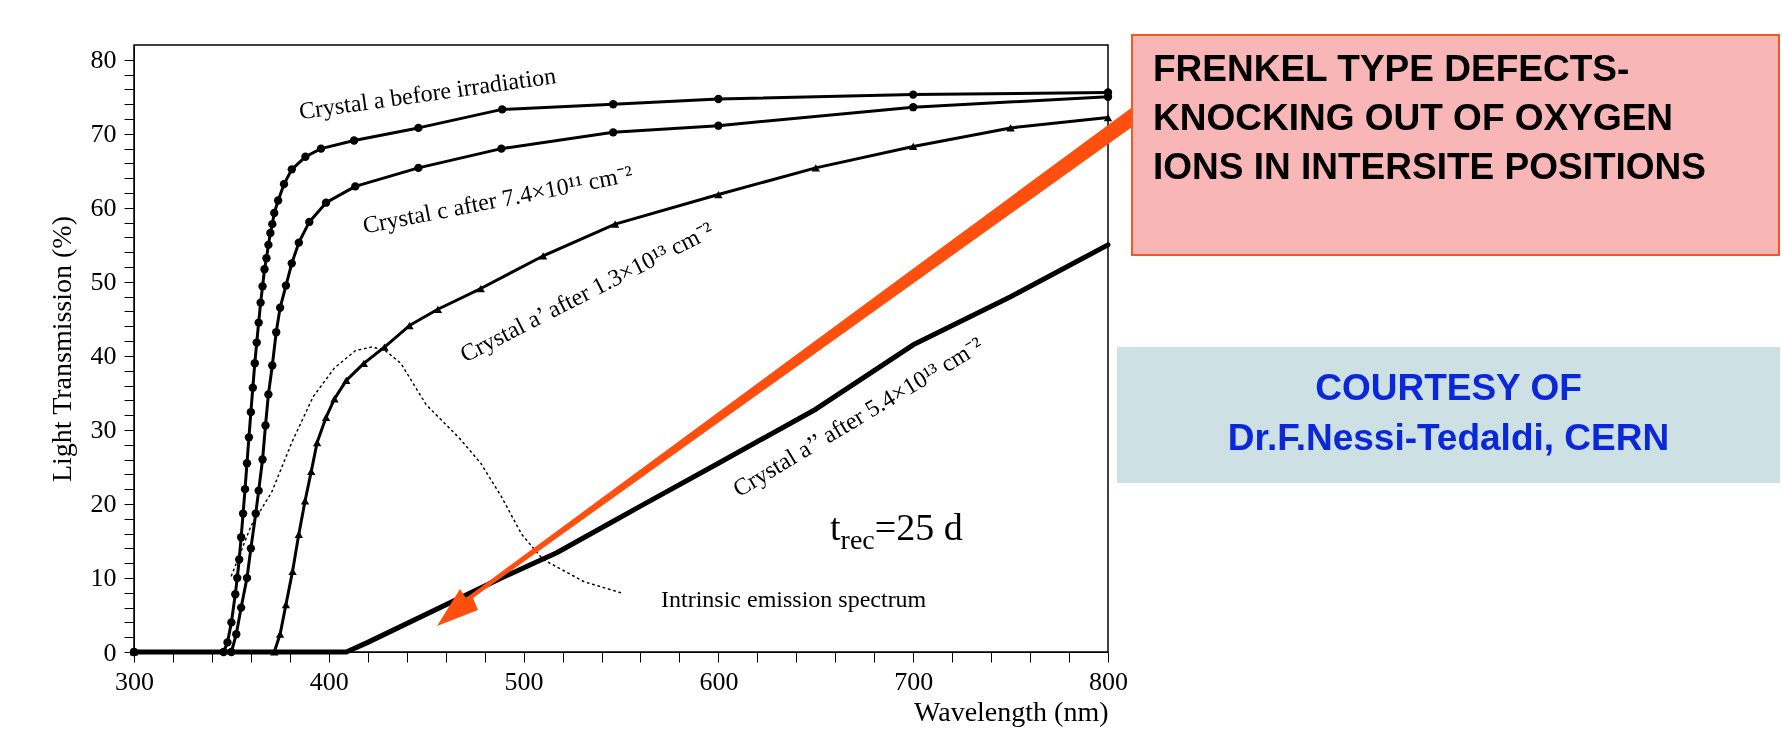  I want to click on y-tick-label: 30, so click(103, 430).